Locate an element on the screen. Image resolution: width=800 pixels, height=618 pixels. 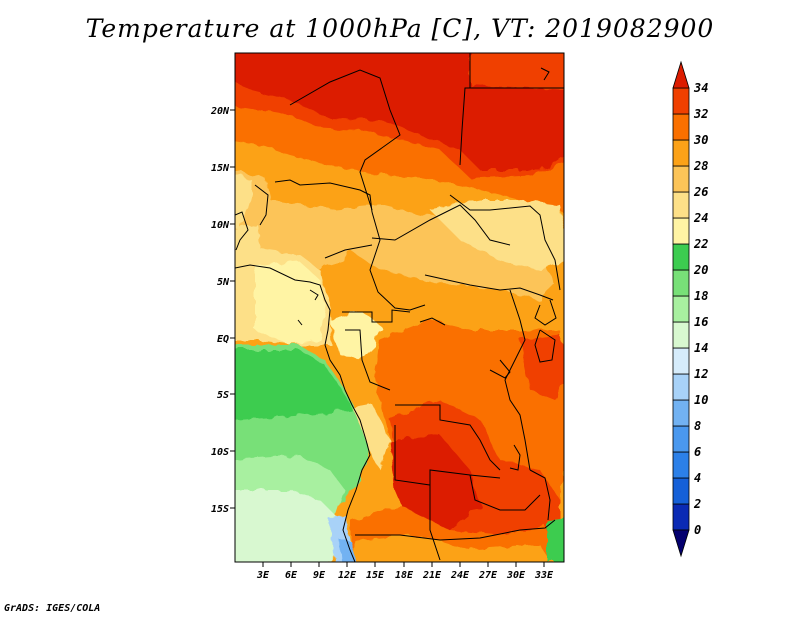
lat-tick-label: 20N is located at coordinates (220, 111).